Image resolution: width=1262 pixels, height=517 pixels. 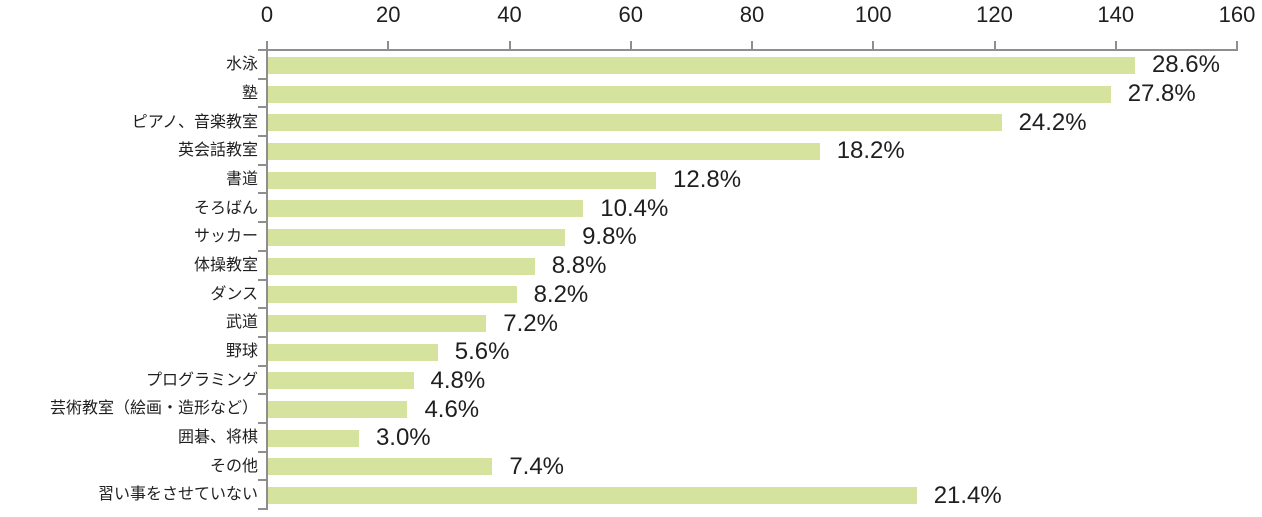 What do you see at coordinates (994, 14) in the screenshot?
I see `x-axis-tick-label: 120` at bounding box center [994, 14].